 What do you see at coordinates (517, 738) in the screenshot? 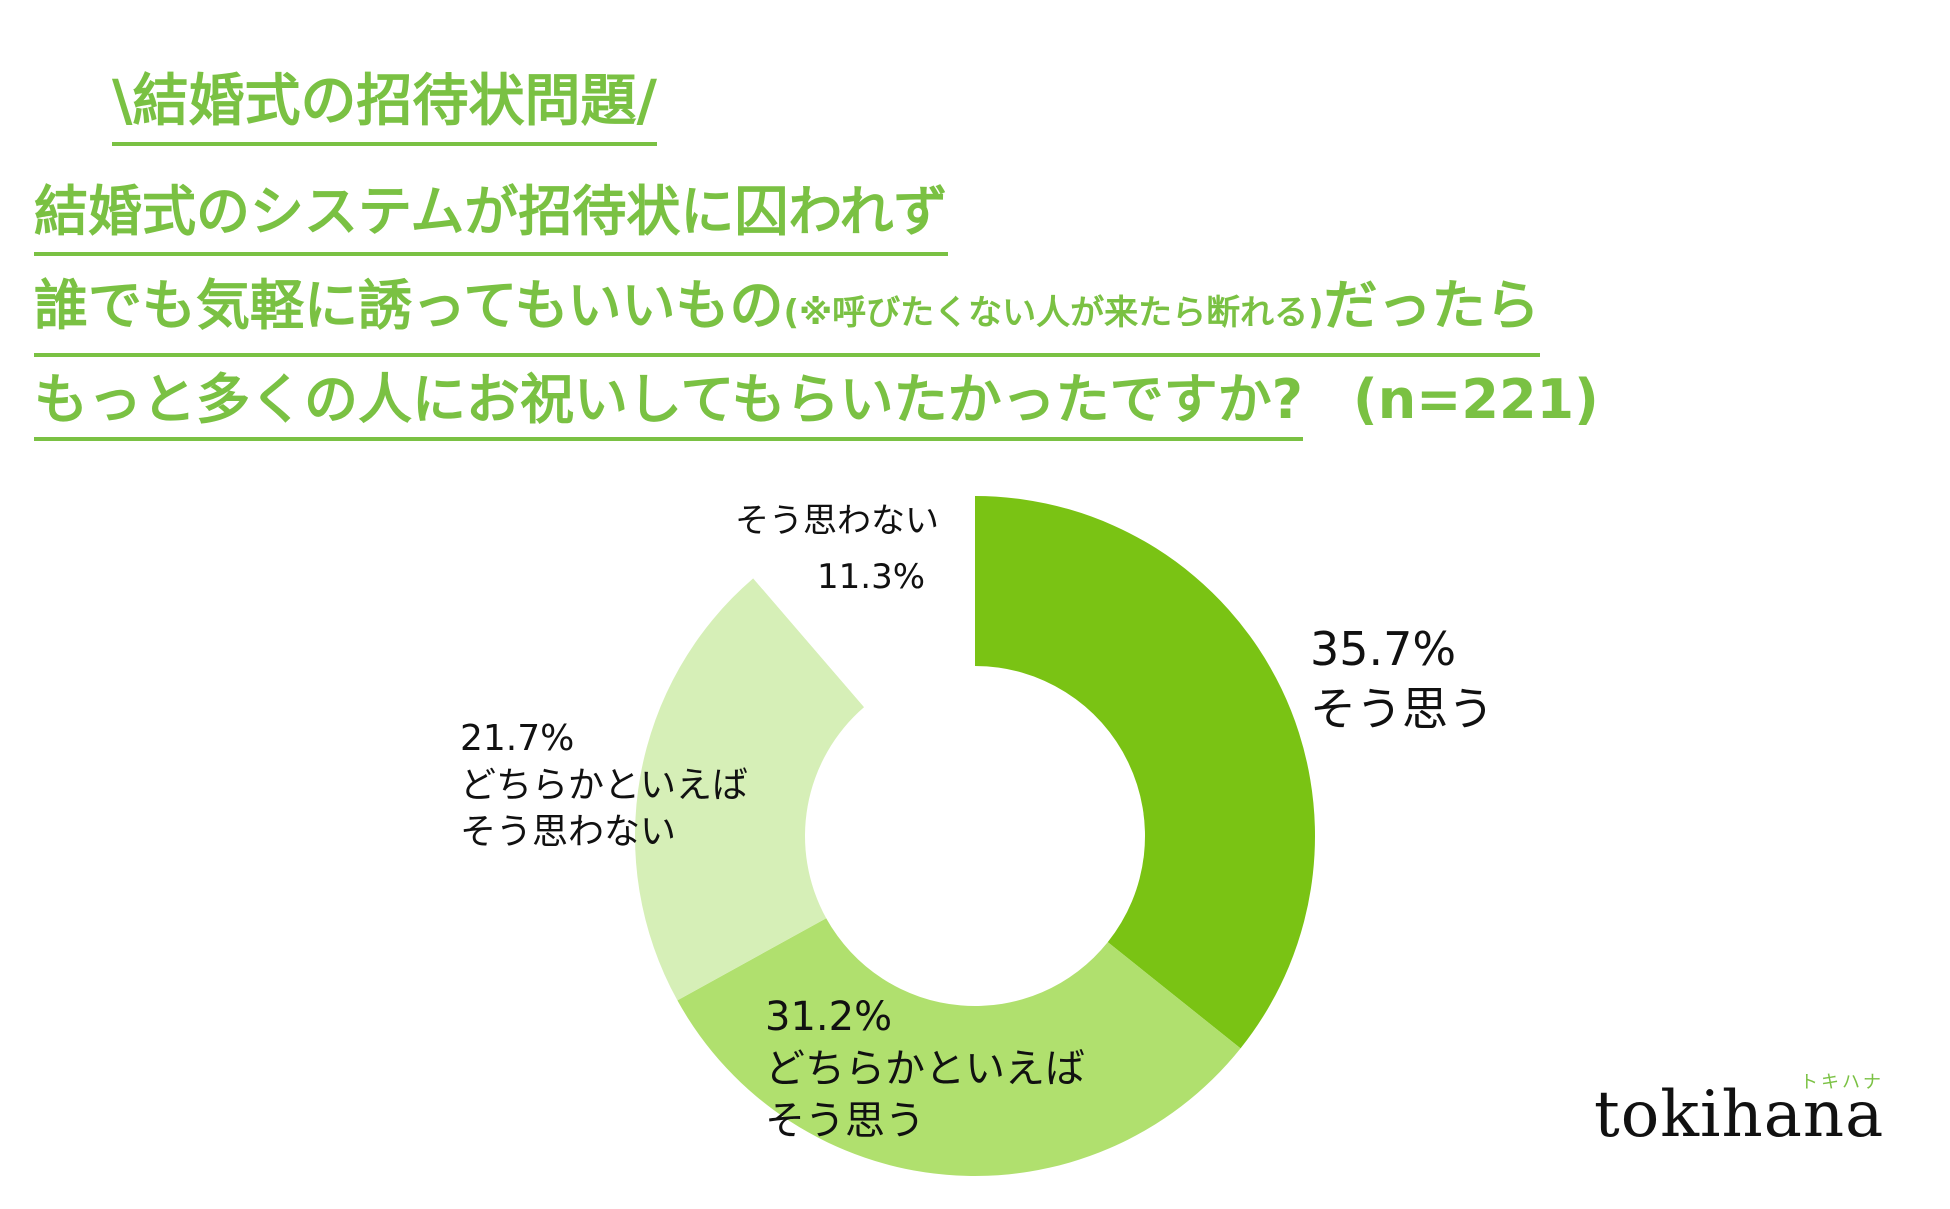
I see `slice-value-label-2: 21.7%` at bounding box center [517, 738].